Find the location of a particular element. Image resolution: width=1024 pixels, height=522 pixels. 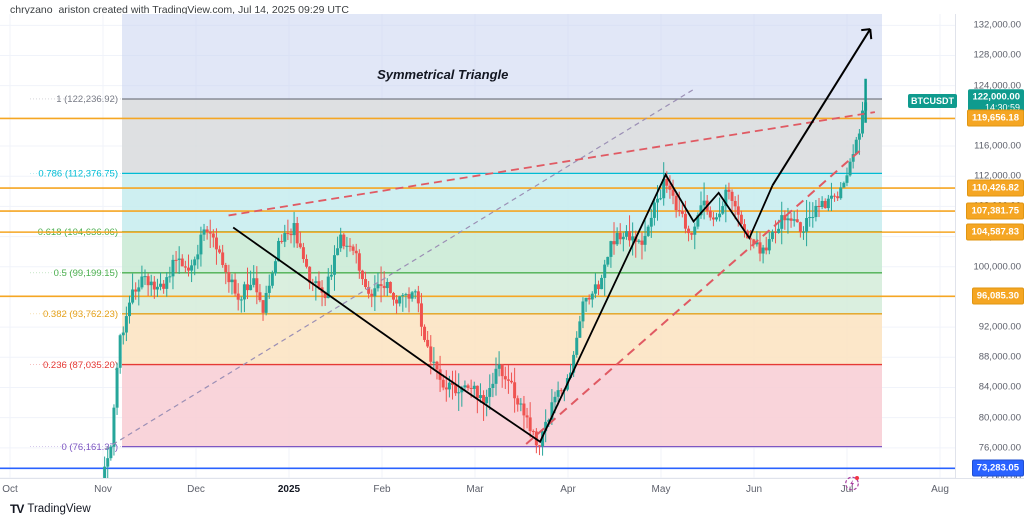

price-axis-tick: 92,000.00 is located at coordinates (999, 327).